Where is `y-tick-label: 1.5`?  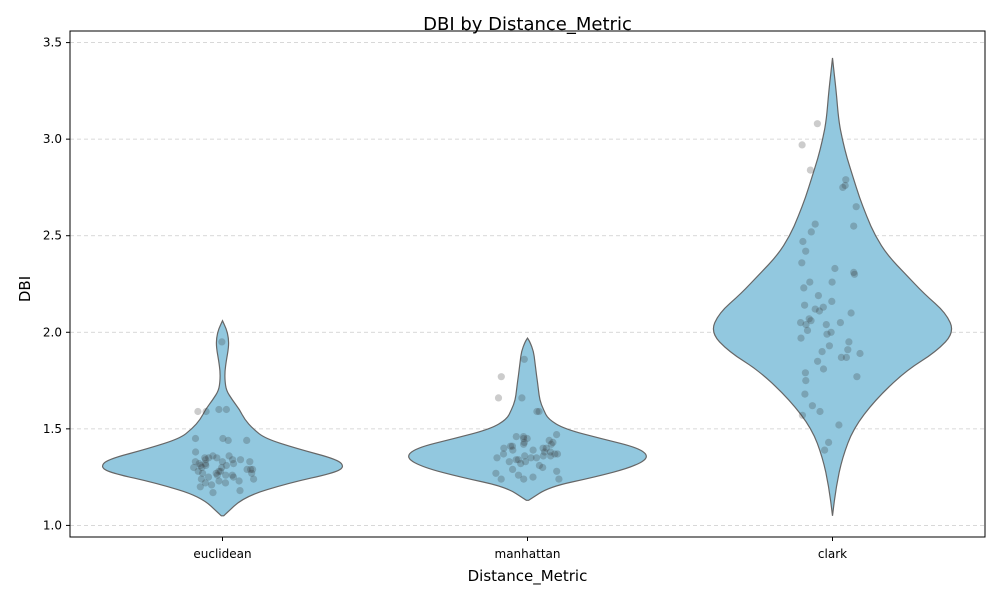 y-tick-label: 1.5 is located at coordinates (52, 429).